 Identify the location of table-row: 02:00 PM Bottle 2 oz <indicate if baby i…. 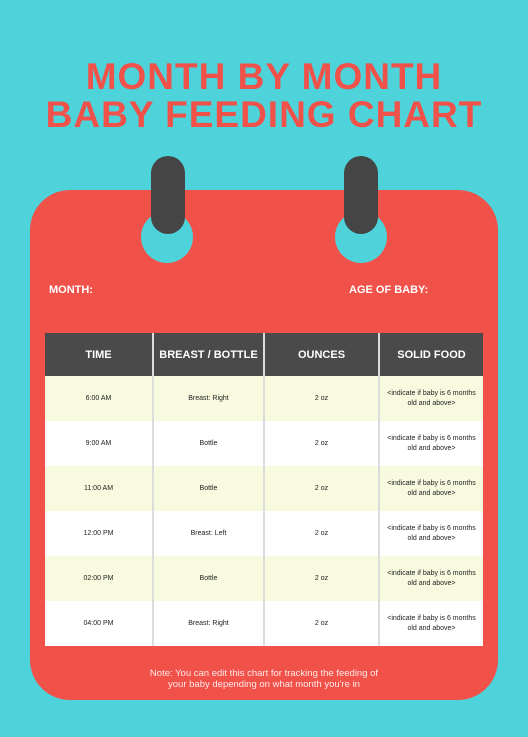
(264, 578).